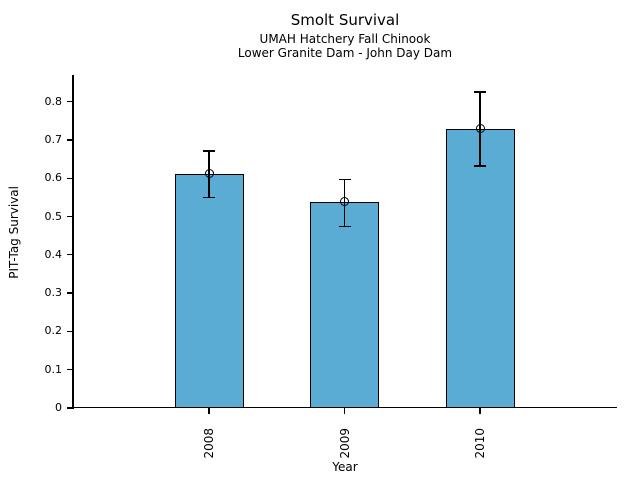 The image size is (640, 480). I want to click on y-tick-label: 0.6, so click(53, 178).